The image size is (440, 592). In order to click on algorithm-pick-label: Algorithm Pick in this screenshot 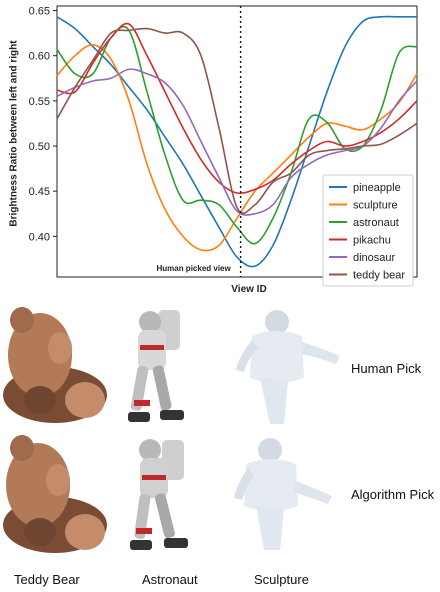, I will do `click(393, 494)`.